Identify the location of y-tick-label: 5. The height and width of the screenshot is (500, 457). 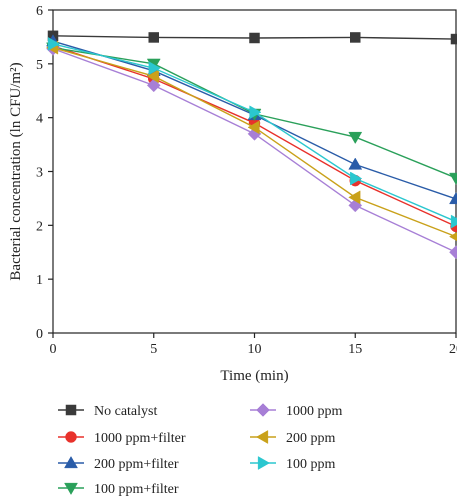
(39, 65).